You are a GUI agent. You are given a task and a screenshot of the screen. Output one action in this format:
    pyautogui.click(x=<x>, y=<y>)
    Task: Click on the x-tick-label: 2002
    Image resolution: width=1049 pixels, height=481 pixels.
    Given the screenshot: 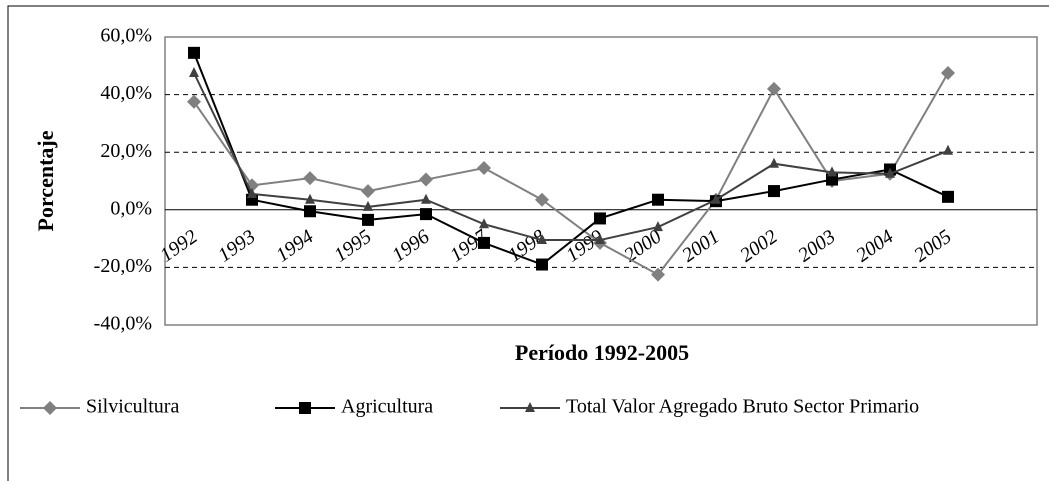 What is the action you would take?
    pyautogui.click(x=758, y=246)
    